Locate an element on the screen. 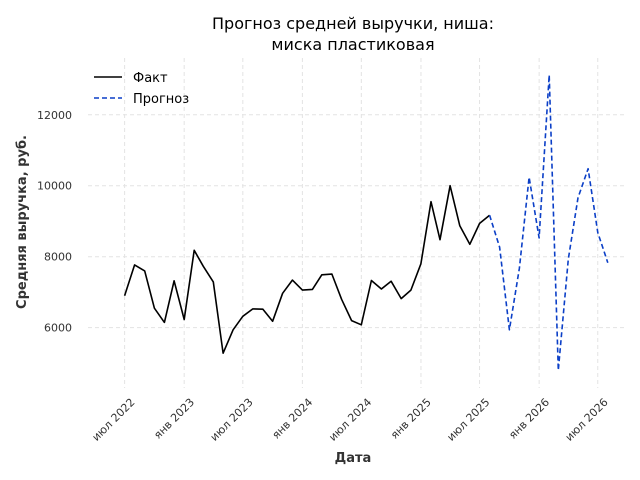 The image size is (640, 480). legend: Факт Прогноз is located at coordinates (141, 89).